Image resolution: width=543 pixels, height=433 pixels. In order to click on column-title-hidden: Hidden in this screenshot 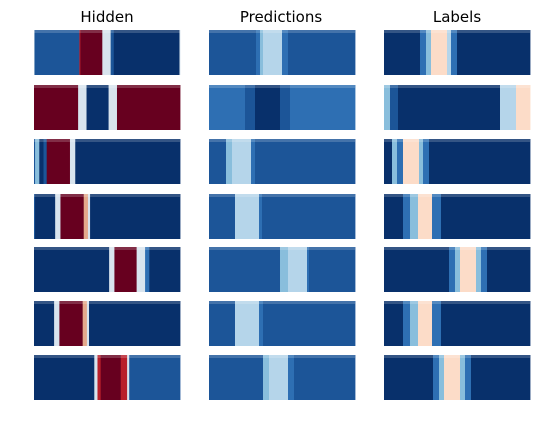, I will do `click(106, 17)`.